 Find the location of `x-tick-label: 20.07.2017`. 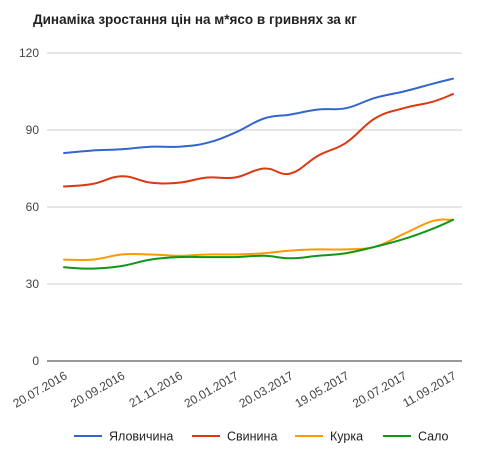

x-tick-label: 20.07.2017 is located at coordinates (379, 389).